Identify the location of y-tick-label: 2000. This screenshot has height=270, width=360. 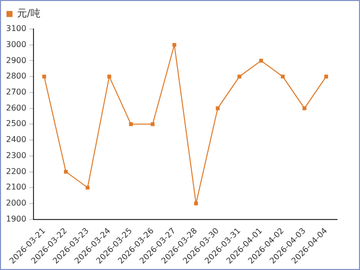
(16, 203).